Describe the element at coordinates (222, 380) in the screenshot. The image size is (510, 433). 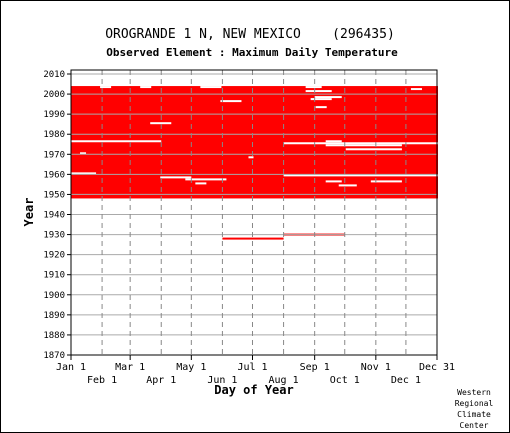
I see `x-tick-label: Jun 1` at that location.